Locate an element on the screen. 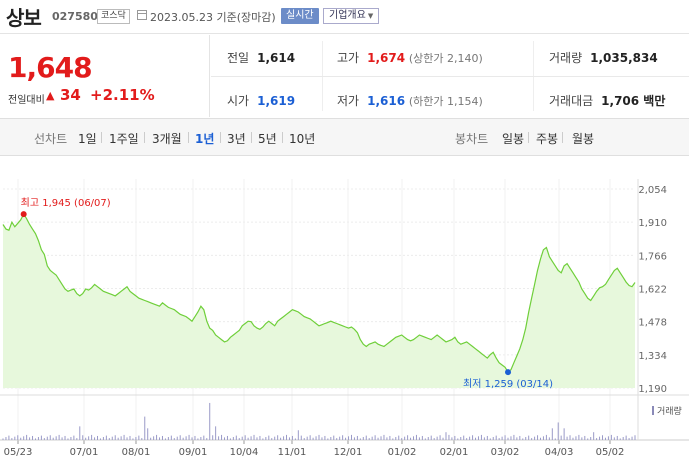  up-triangle-icon: ▲ is located at coordinates (50, 95).